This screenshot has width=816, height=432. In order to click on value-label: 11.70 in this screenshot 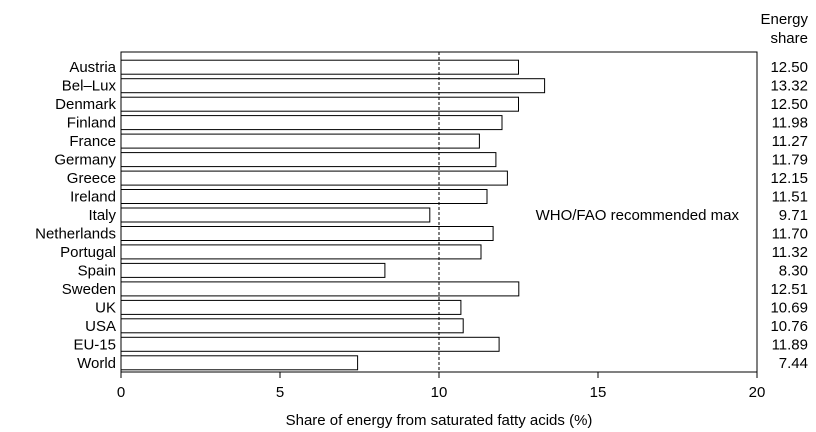, I will do `click(790, 234)`.